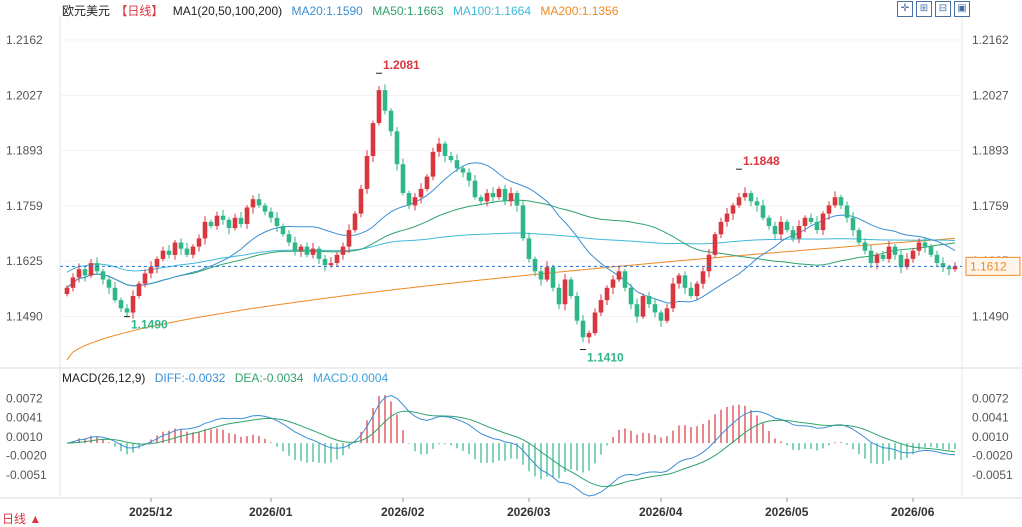 This screenshot has width=1022, height=527. Describe the element at coordinates (943, 9) in the screenshot. I see `zoom-out-icon: ⊟` at that location.